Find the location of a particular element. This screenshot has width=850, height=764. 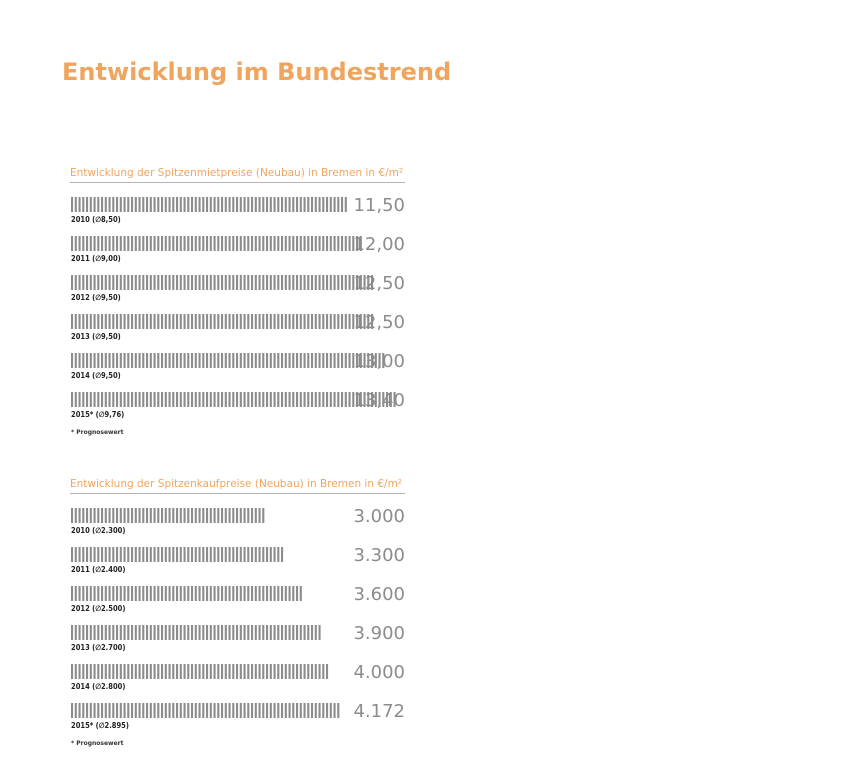

bar-row: 2011 (∅9,00) 12,00 is located at coordinates (237, 253).